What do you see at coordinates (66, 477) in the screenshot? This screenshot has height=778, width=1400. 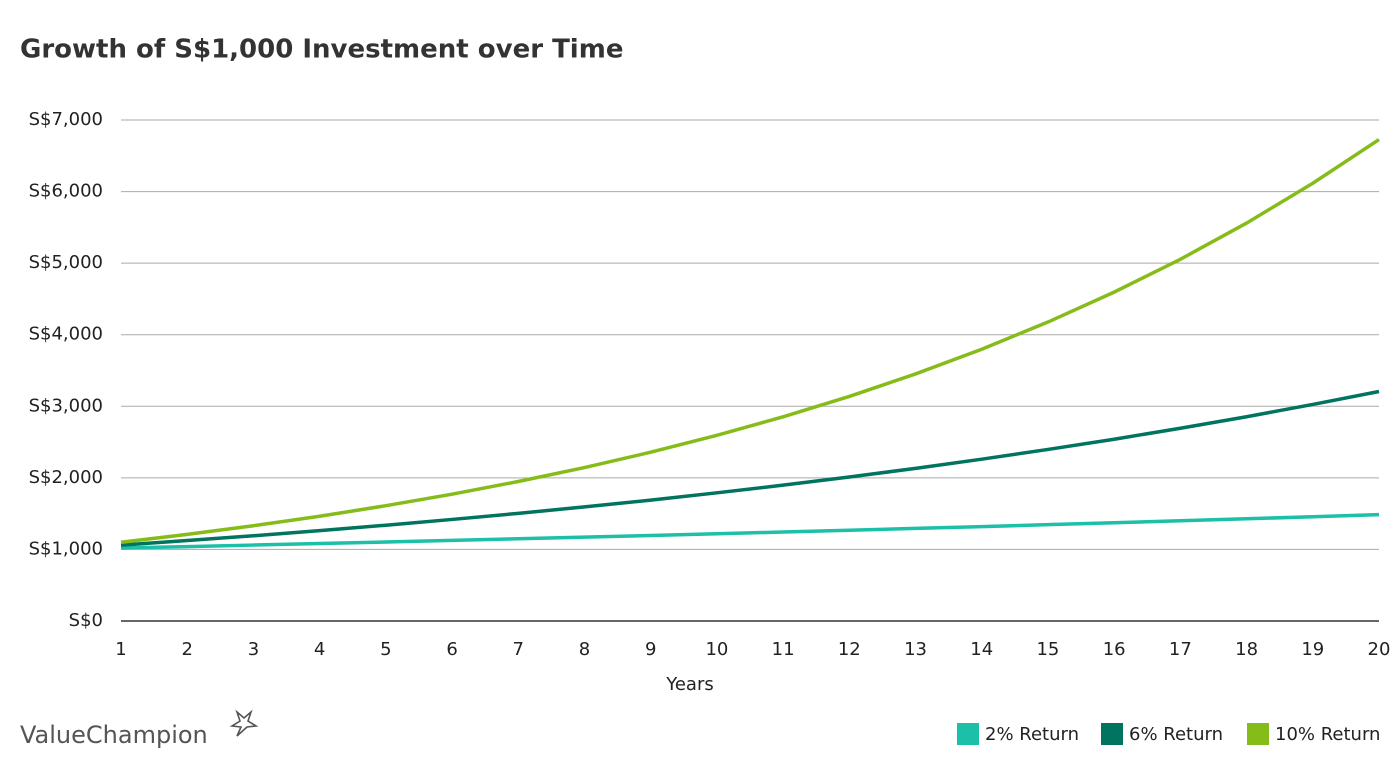 I see `y-tick-label: S$2,000` at bounding box center [66, 477].